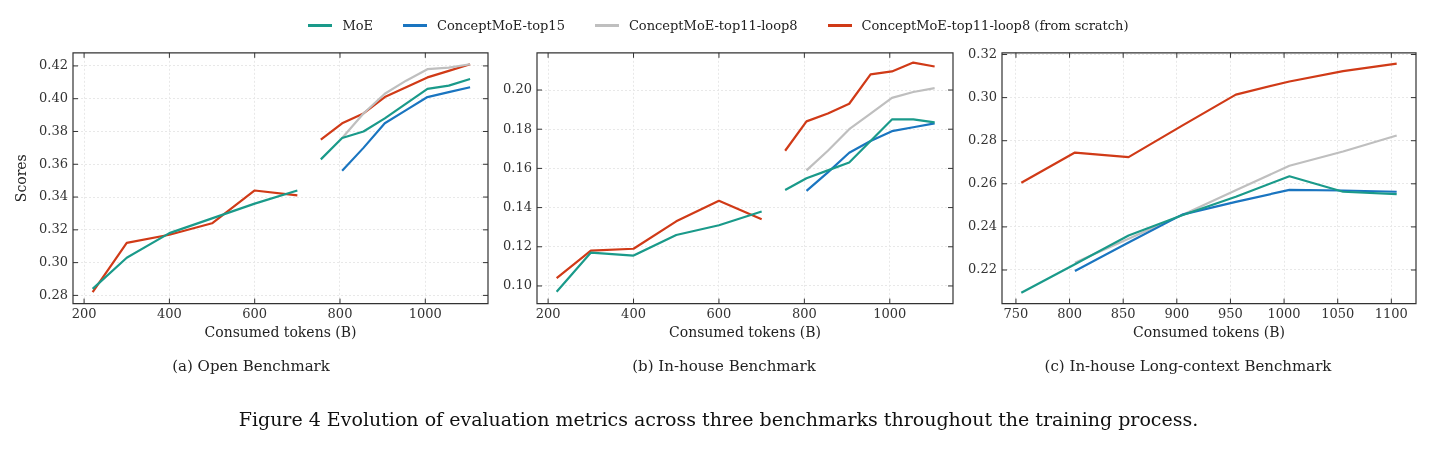  I want to click on y-tick-label: 0.22, so click(982, 269).